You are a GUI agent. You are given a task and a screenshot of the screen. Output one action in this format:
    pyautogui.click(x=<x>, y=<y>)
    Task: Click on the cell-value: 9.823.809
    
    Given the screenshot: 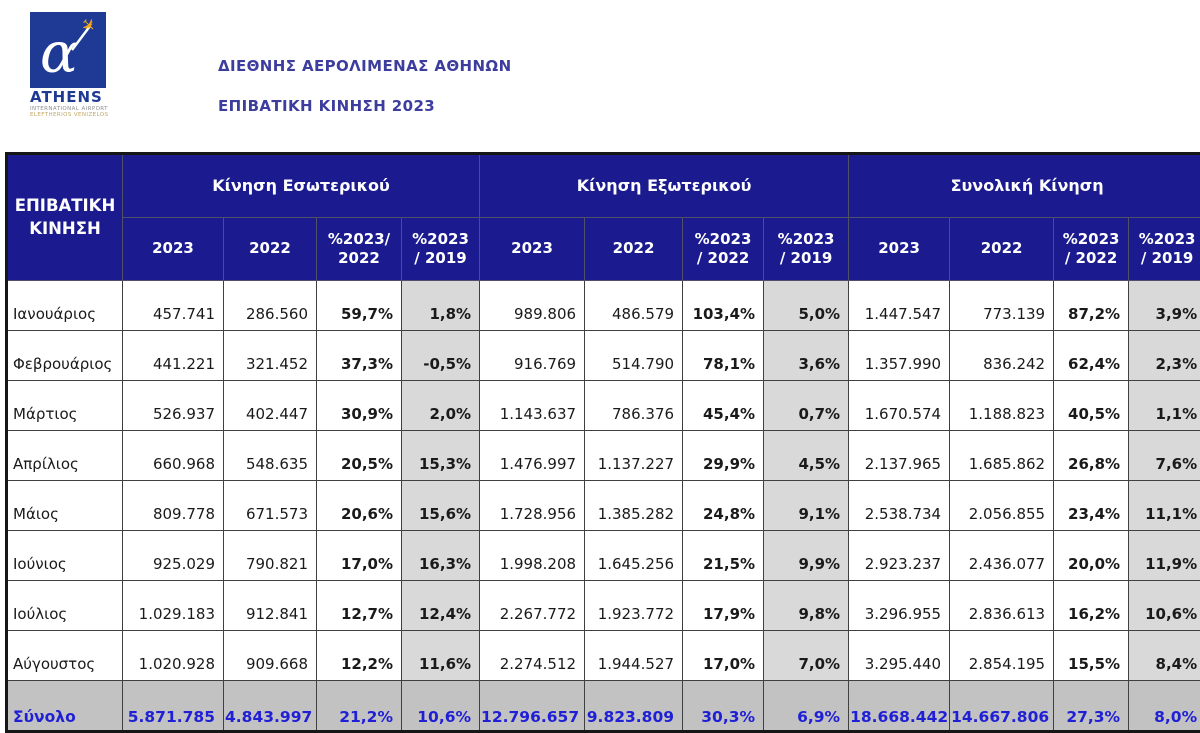 What is the action you would take?
    pyautogui.click(x=634, y=706)
    